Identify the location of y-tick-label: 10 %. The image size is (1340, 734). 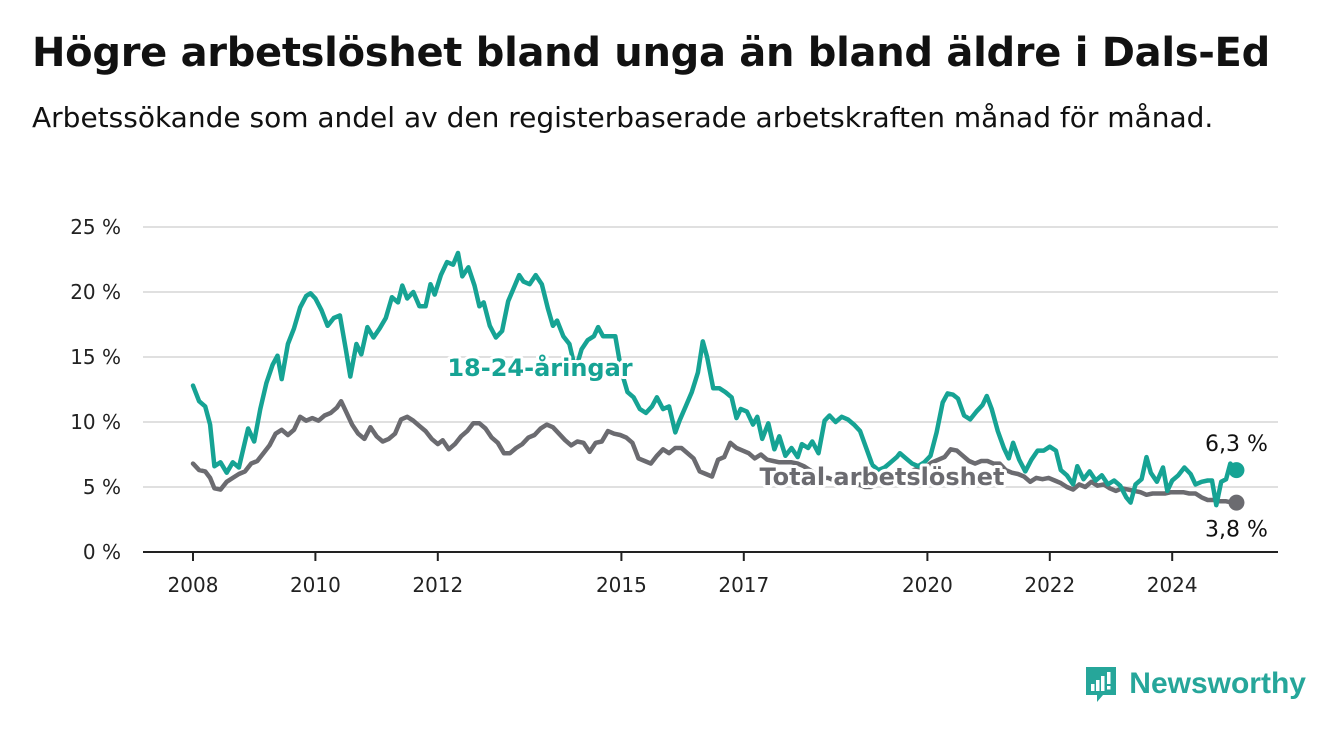
(95, 422).